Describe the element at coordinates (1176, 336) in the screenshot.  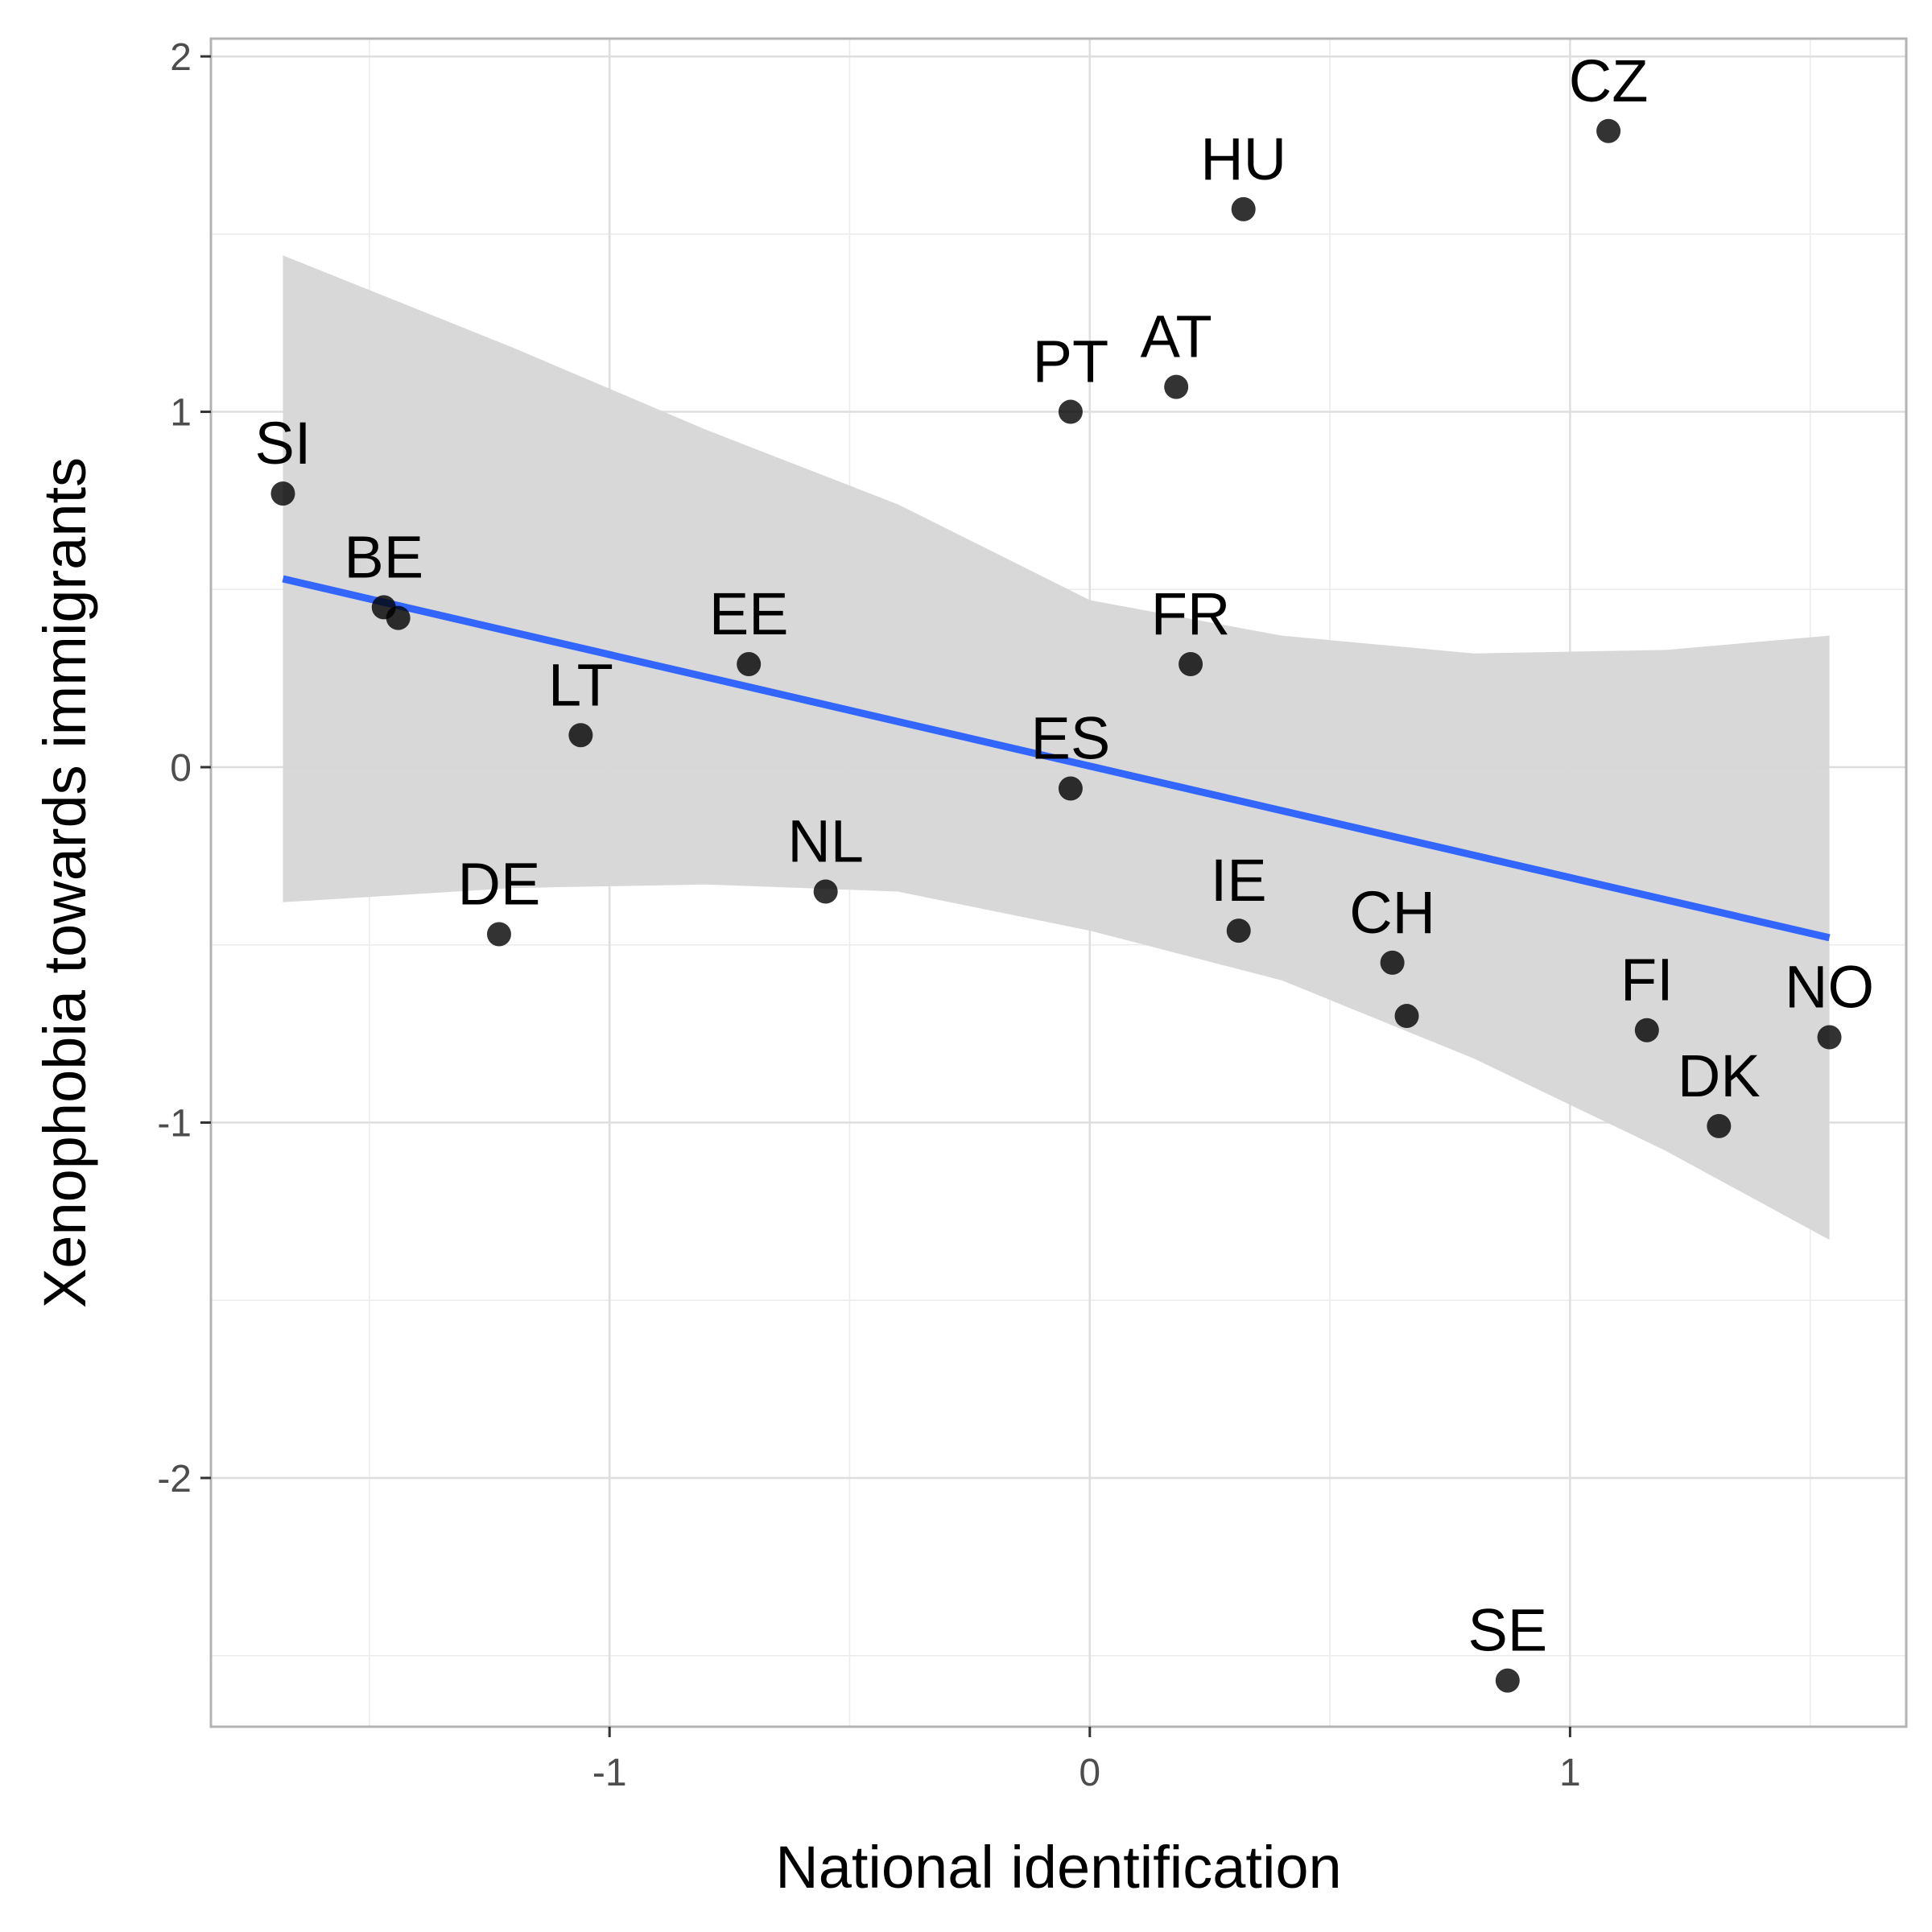
I see `point-label: AT` at that location.